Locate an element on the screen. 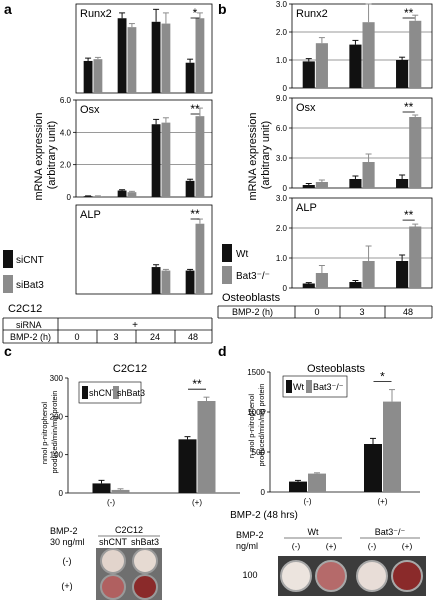 This screenshot has height=602, width=434. panel-c-legend: shCNT shBat3 is located at coordinates (111, 392).